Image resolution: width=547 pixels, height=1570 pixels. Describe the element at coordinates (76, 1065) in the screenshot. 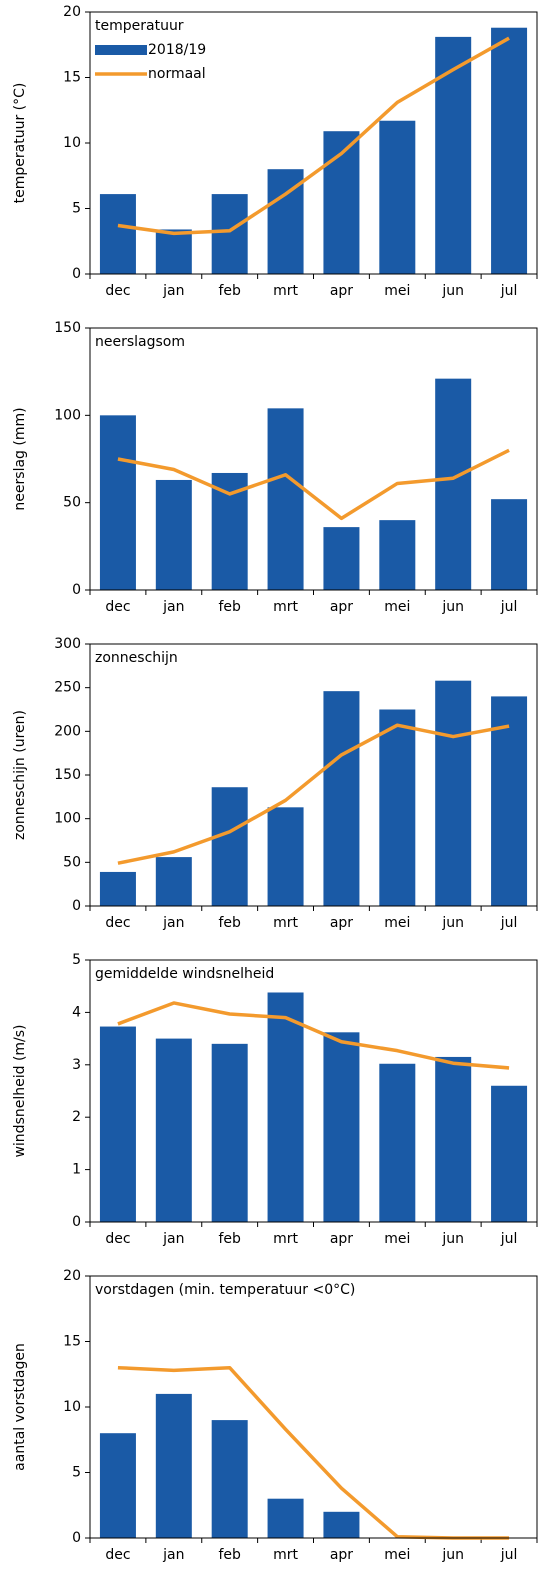

I see `y-tick-label: 3` at that location.